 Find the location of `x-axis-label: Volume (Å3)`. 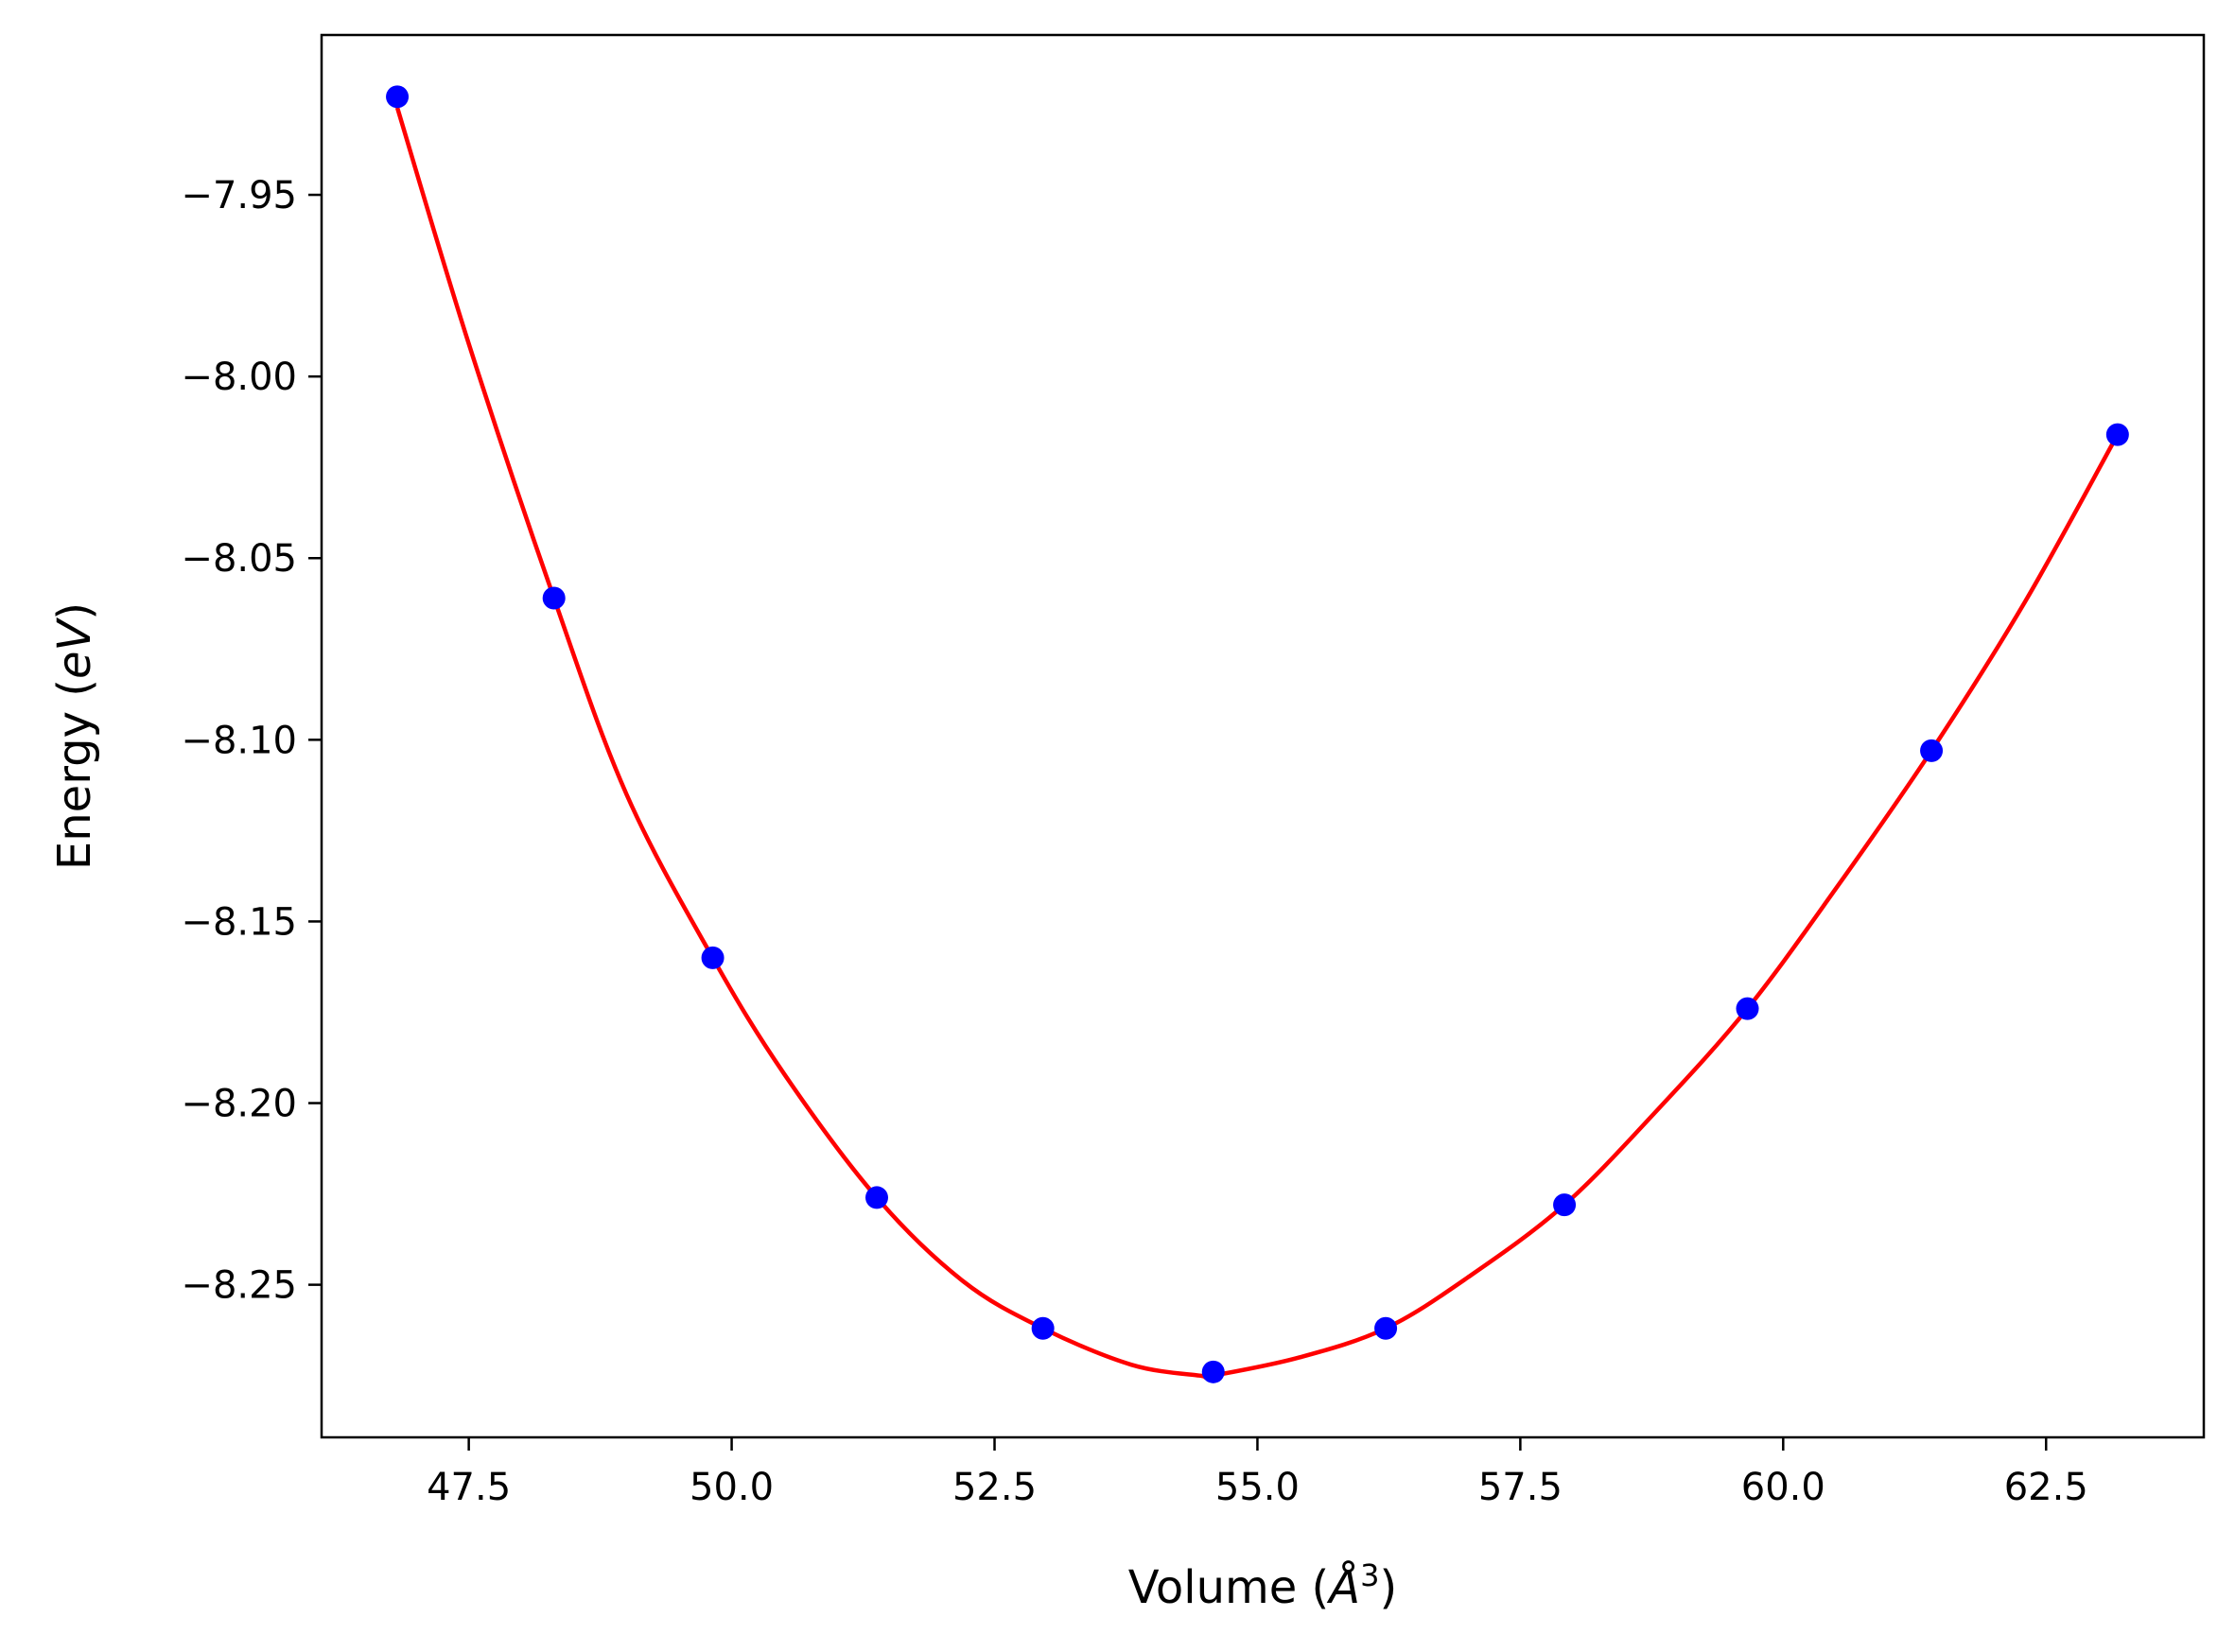

x-axis-label: Volume (Å3) is located at coordinates (1262, 1586).